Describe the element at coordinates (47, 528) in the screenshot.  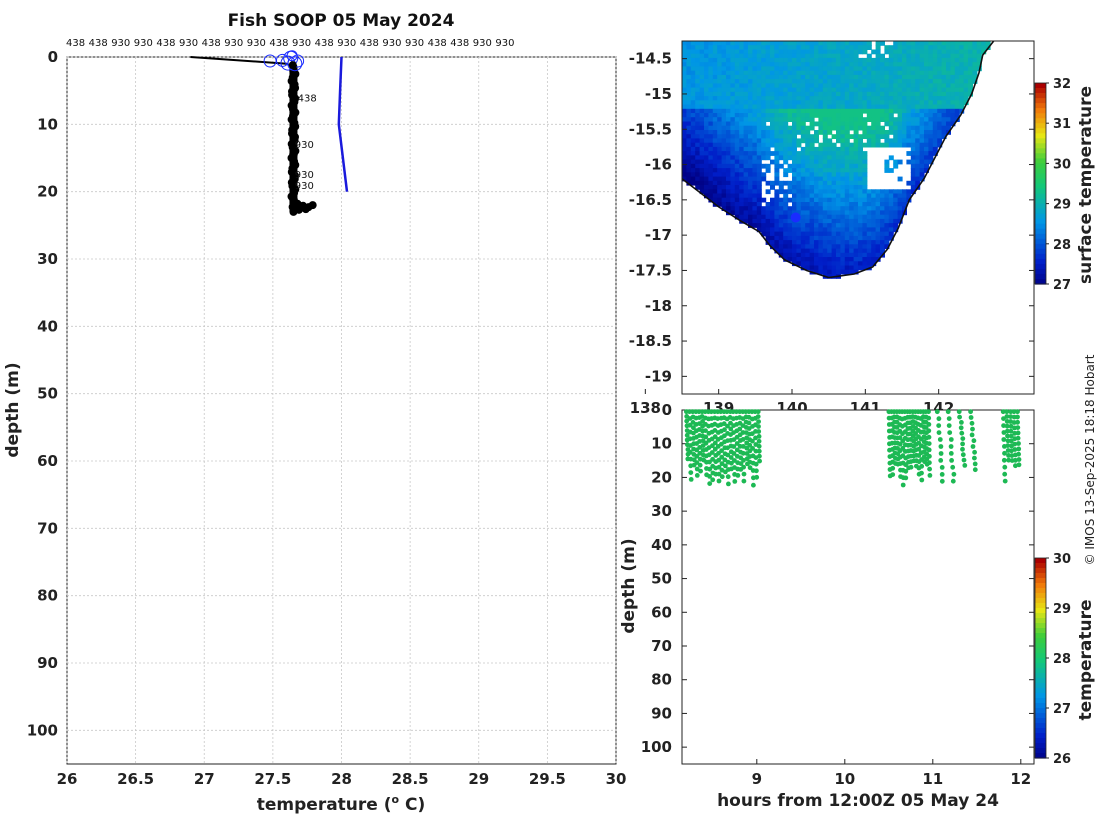
I see `profile-y-tick-label: 70` at that location.